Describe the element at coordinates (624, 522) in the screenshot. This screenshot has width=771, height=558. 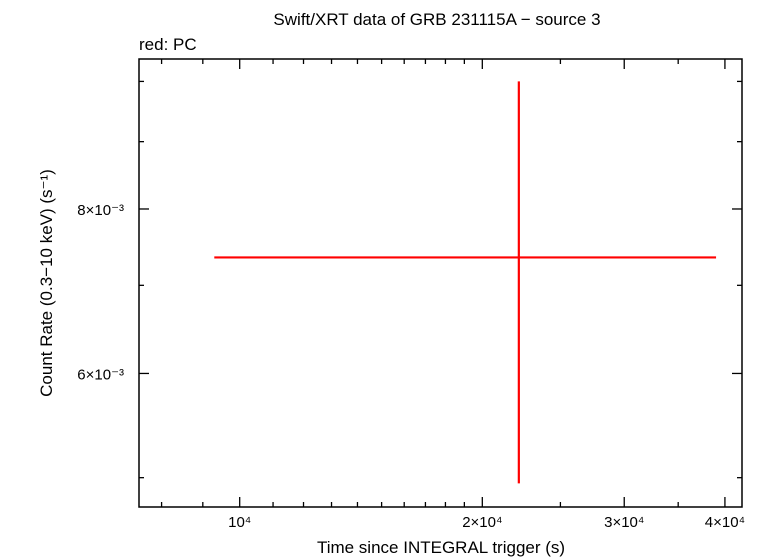
I see `x-tick-label: 3×10⁴` at that location.